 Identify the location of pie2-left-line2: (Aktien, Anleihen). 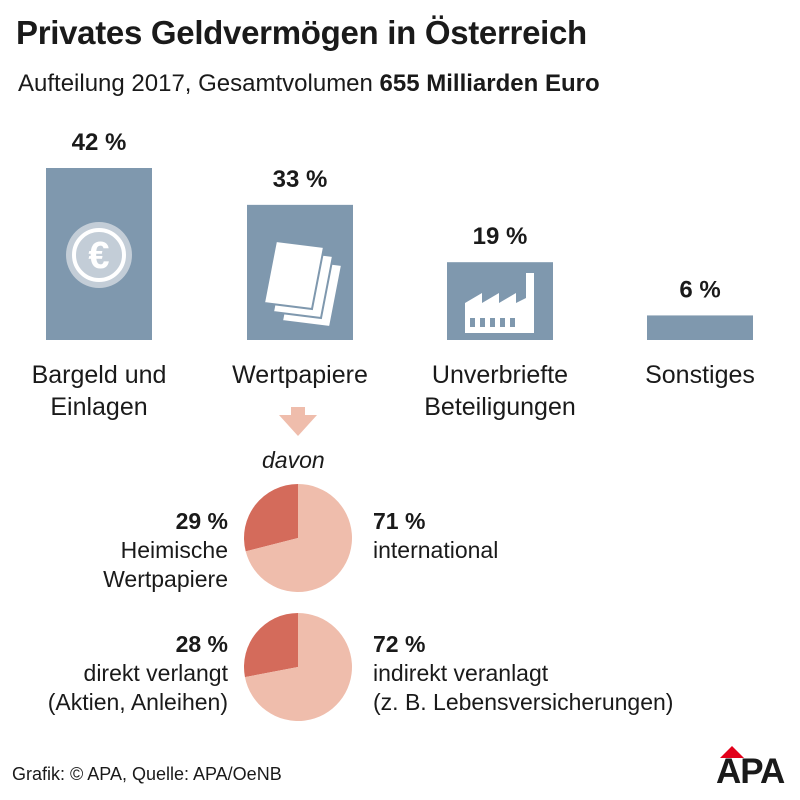
(137, 702).